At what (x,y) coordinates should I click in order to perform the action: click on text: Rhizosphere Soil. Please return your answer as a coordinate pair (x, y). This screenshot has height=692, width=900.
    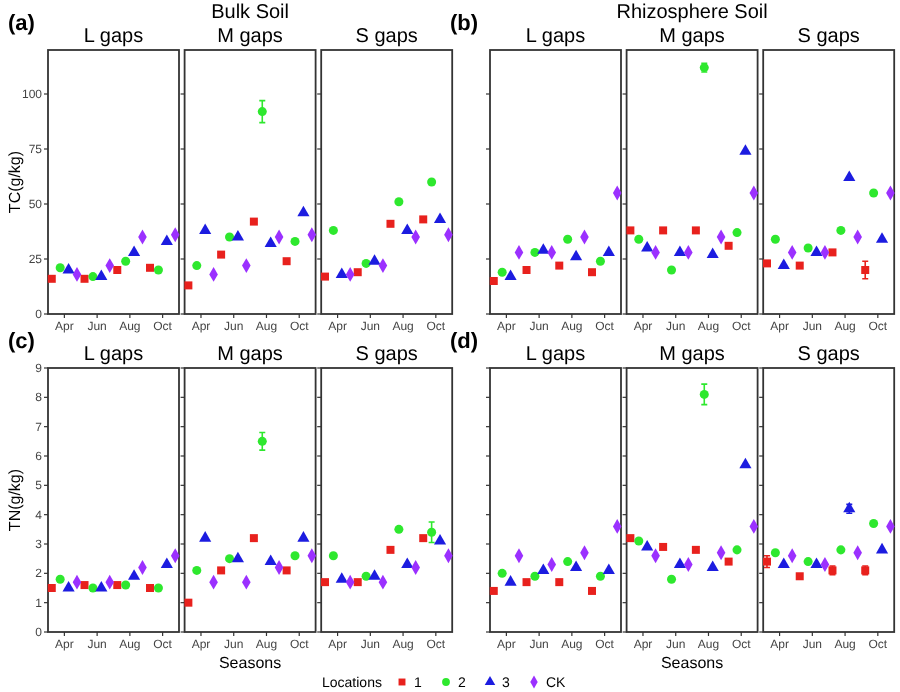
    Looking at the image, I should click on (692, 13).